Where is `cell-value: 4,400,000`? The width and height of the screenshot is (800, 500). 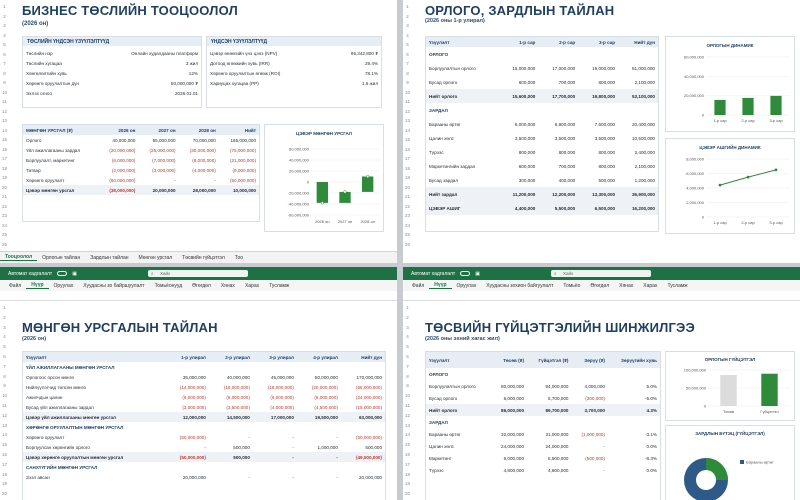 cell-value: 4,400,000 is located at coordinates (518, 208).